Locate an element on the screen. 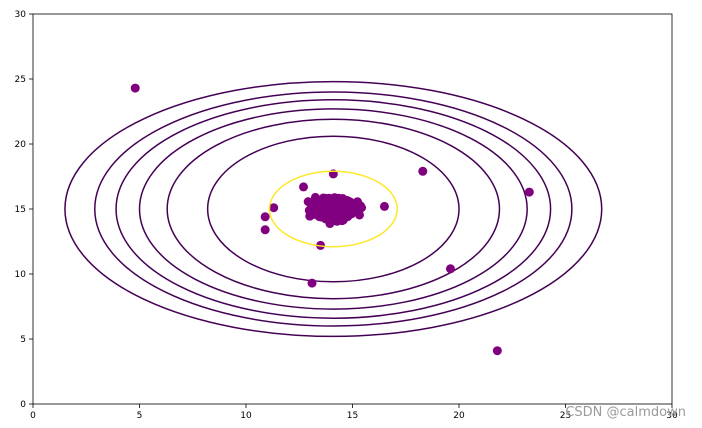 The width and height of the screenshot is (702, 428). x-tick-label: 5 is located at coordinates (140, 416).